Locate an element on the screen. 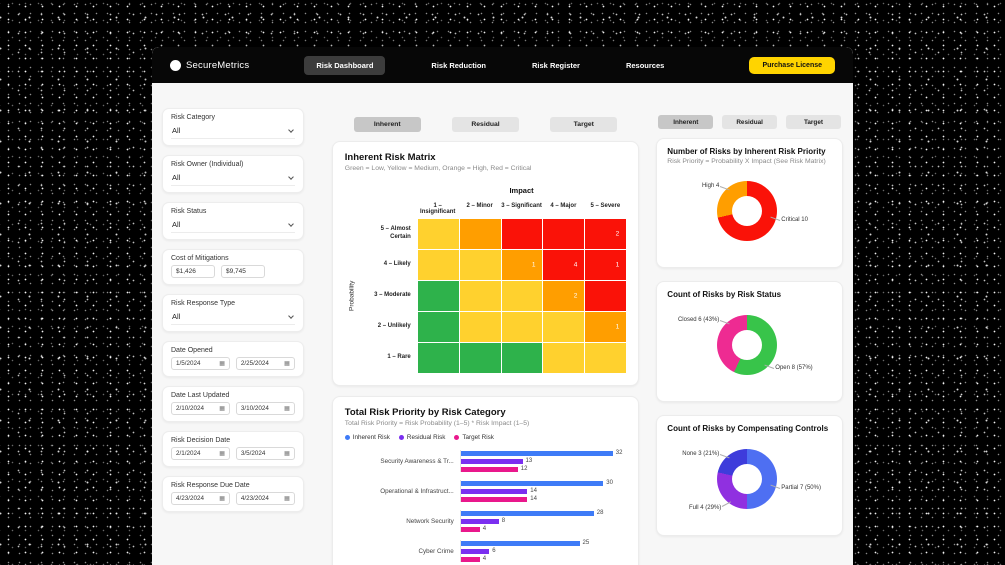 The width and height of the screenshot is (1005, 565). matrix-cell: 4 is located at coordinates (564, 265).